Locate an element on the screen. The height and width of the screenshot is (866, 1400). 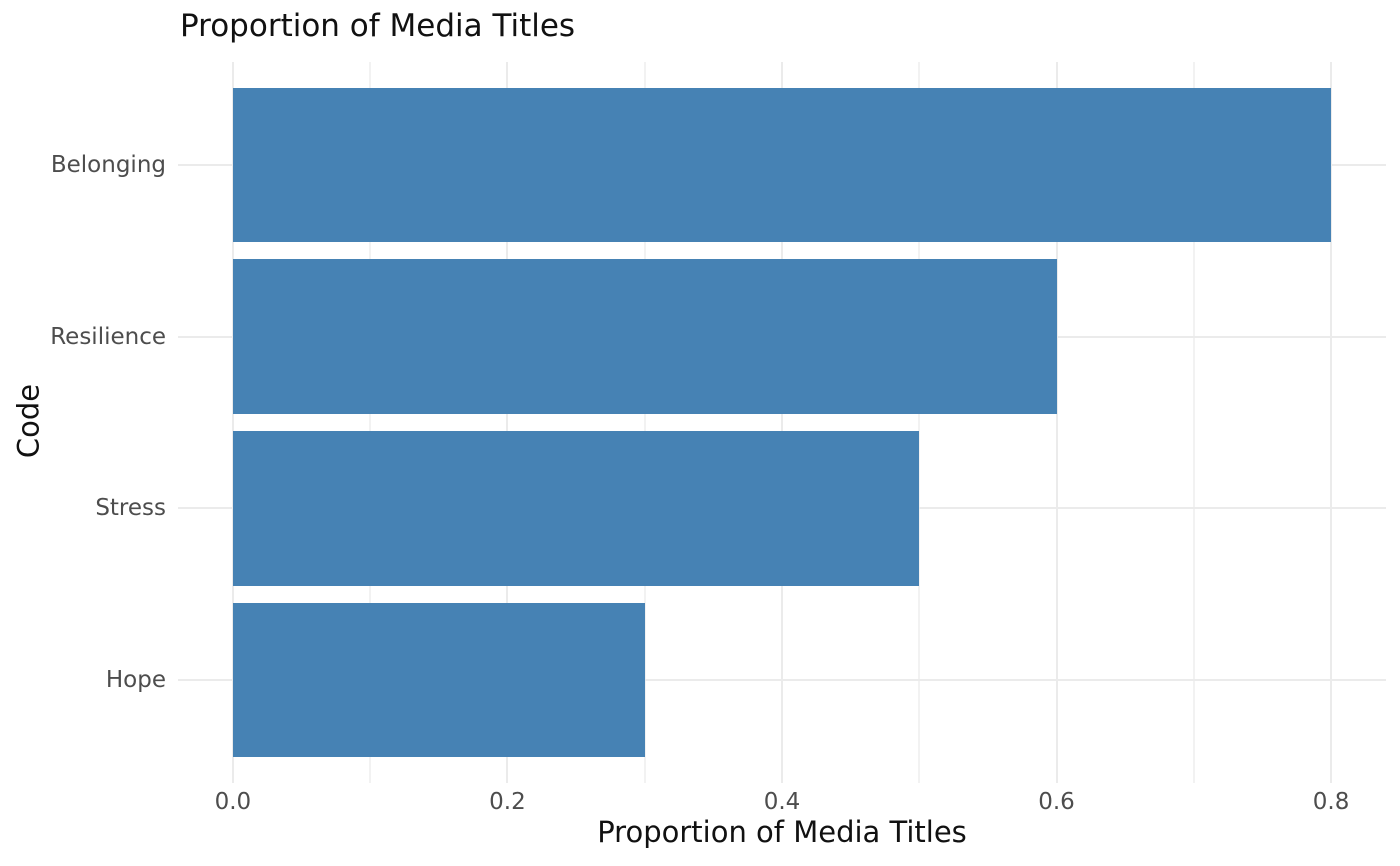
x-tick-label-0.4: 0.4 is located at coordinates (782, 802).